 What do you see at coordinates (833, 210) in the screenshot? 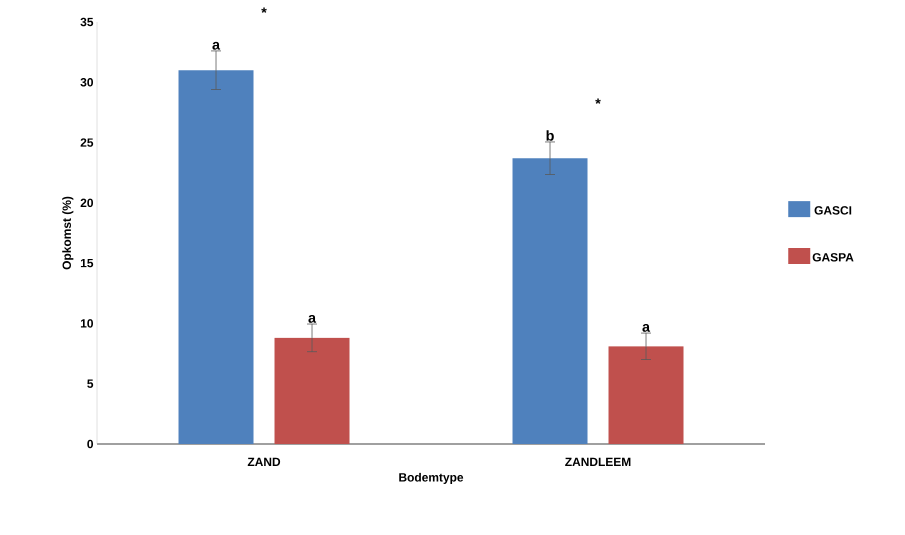
I see `legend-label: GASCI` at bounding box center [833, 210].